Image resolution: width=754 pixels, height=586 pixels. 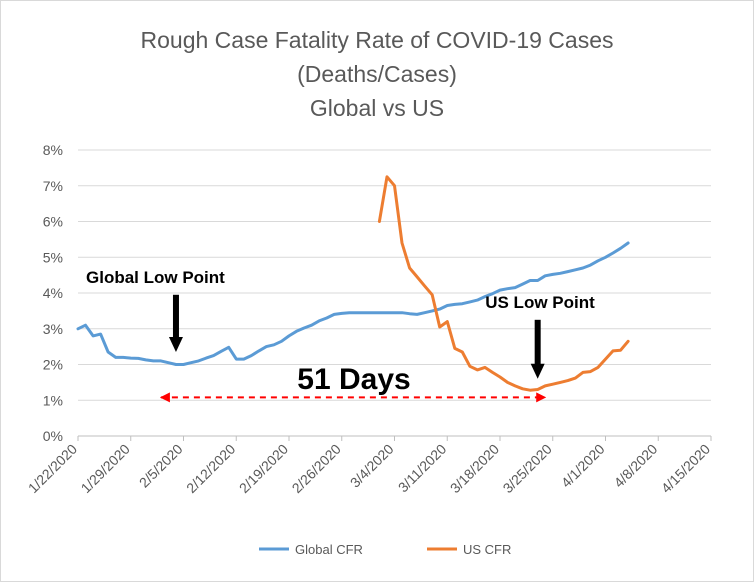 I want to click on chart-title-line-3: Global vs US, so click(x=377, y=108).